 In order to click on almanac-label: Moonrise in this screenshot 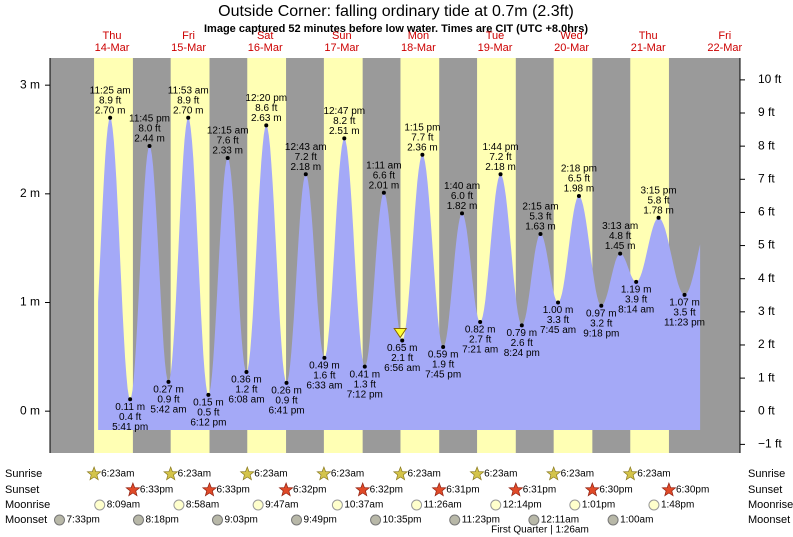, I will do `click(770, 505)`.